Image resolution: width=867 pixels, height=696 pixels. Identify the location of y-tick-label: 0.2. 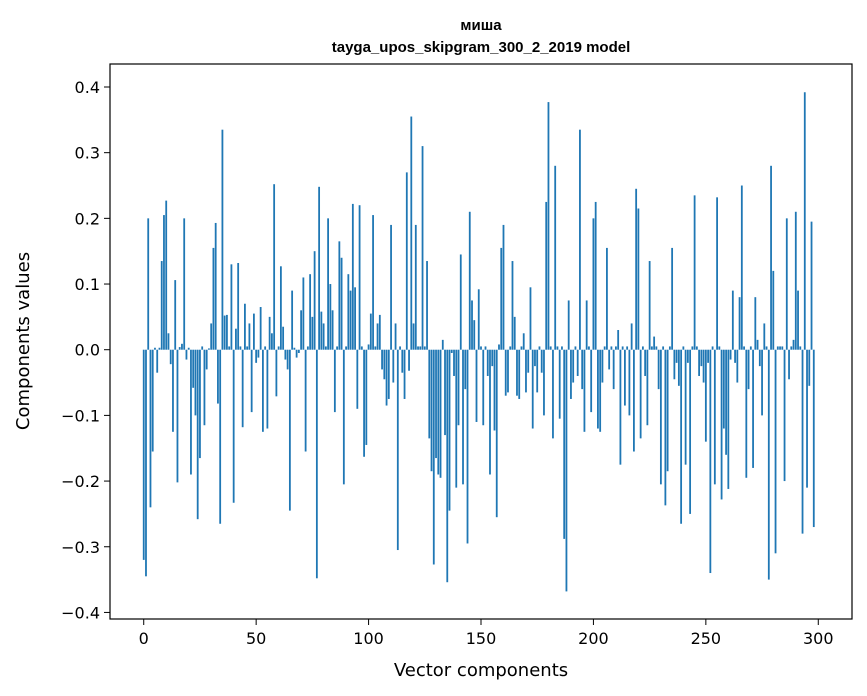
(87, 218).